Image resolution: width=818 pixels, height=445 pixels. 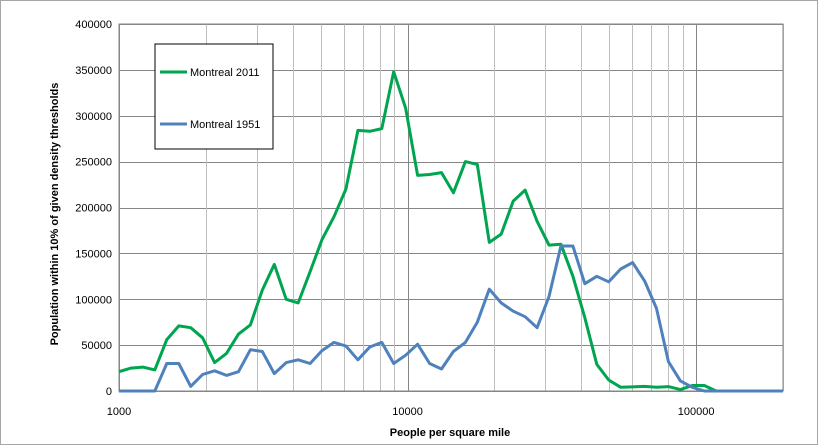 What do you see at coordinates (93, 25) in the screenshot?
I see `y-tick-label: 400000` at bounding box center [93, 25].